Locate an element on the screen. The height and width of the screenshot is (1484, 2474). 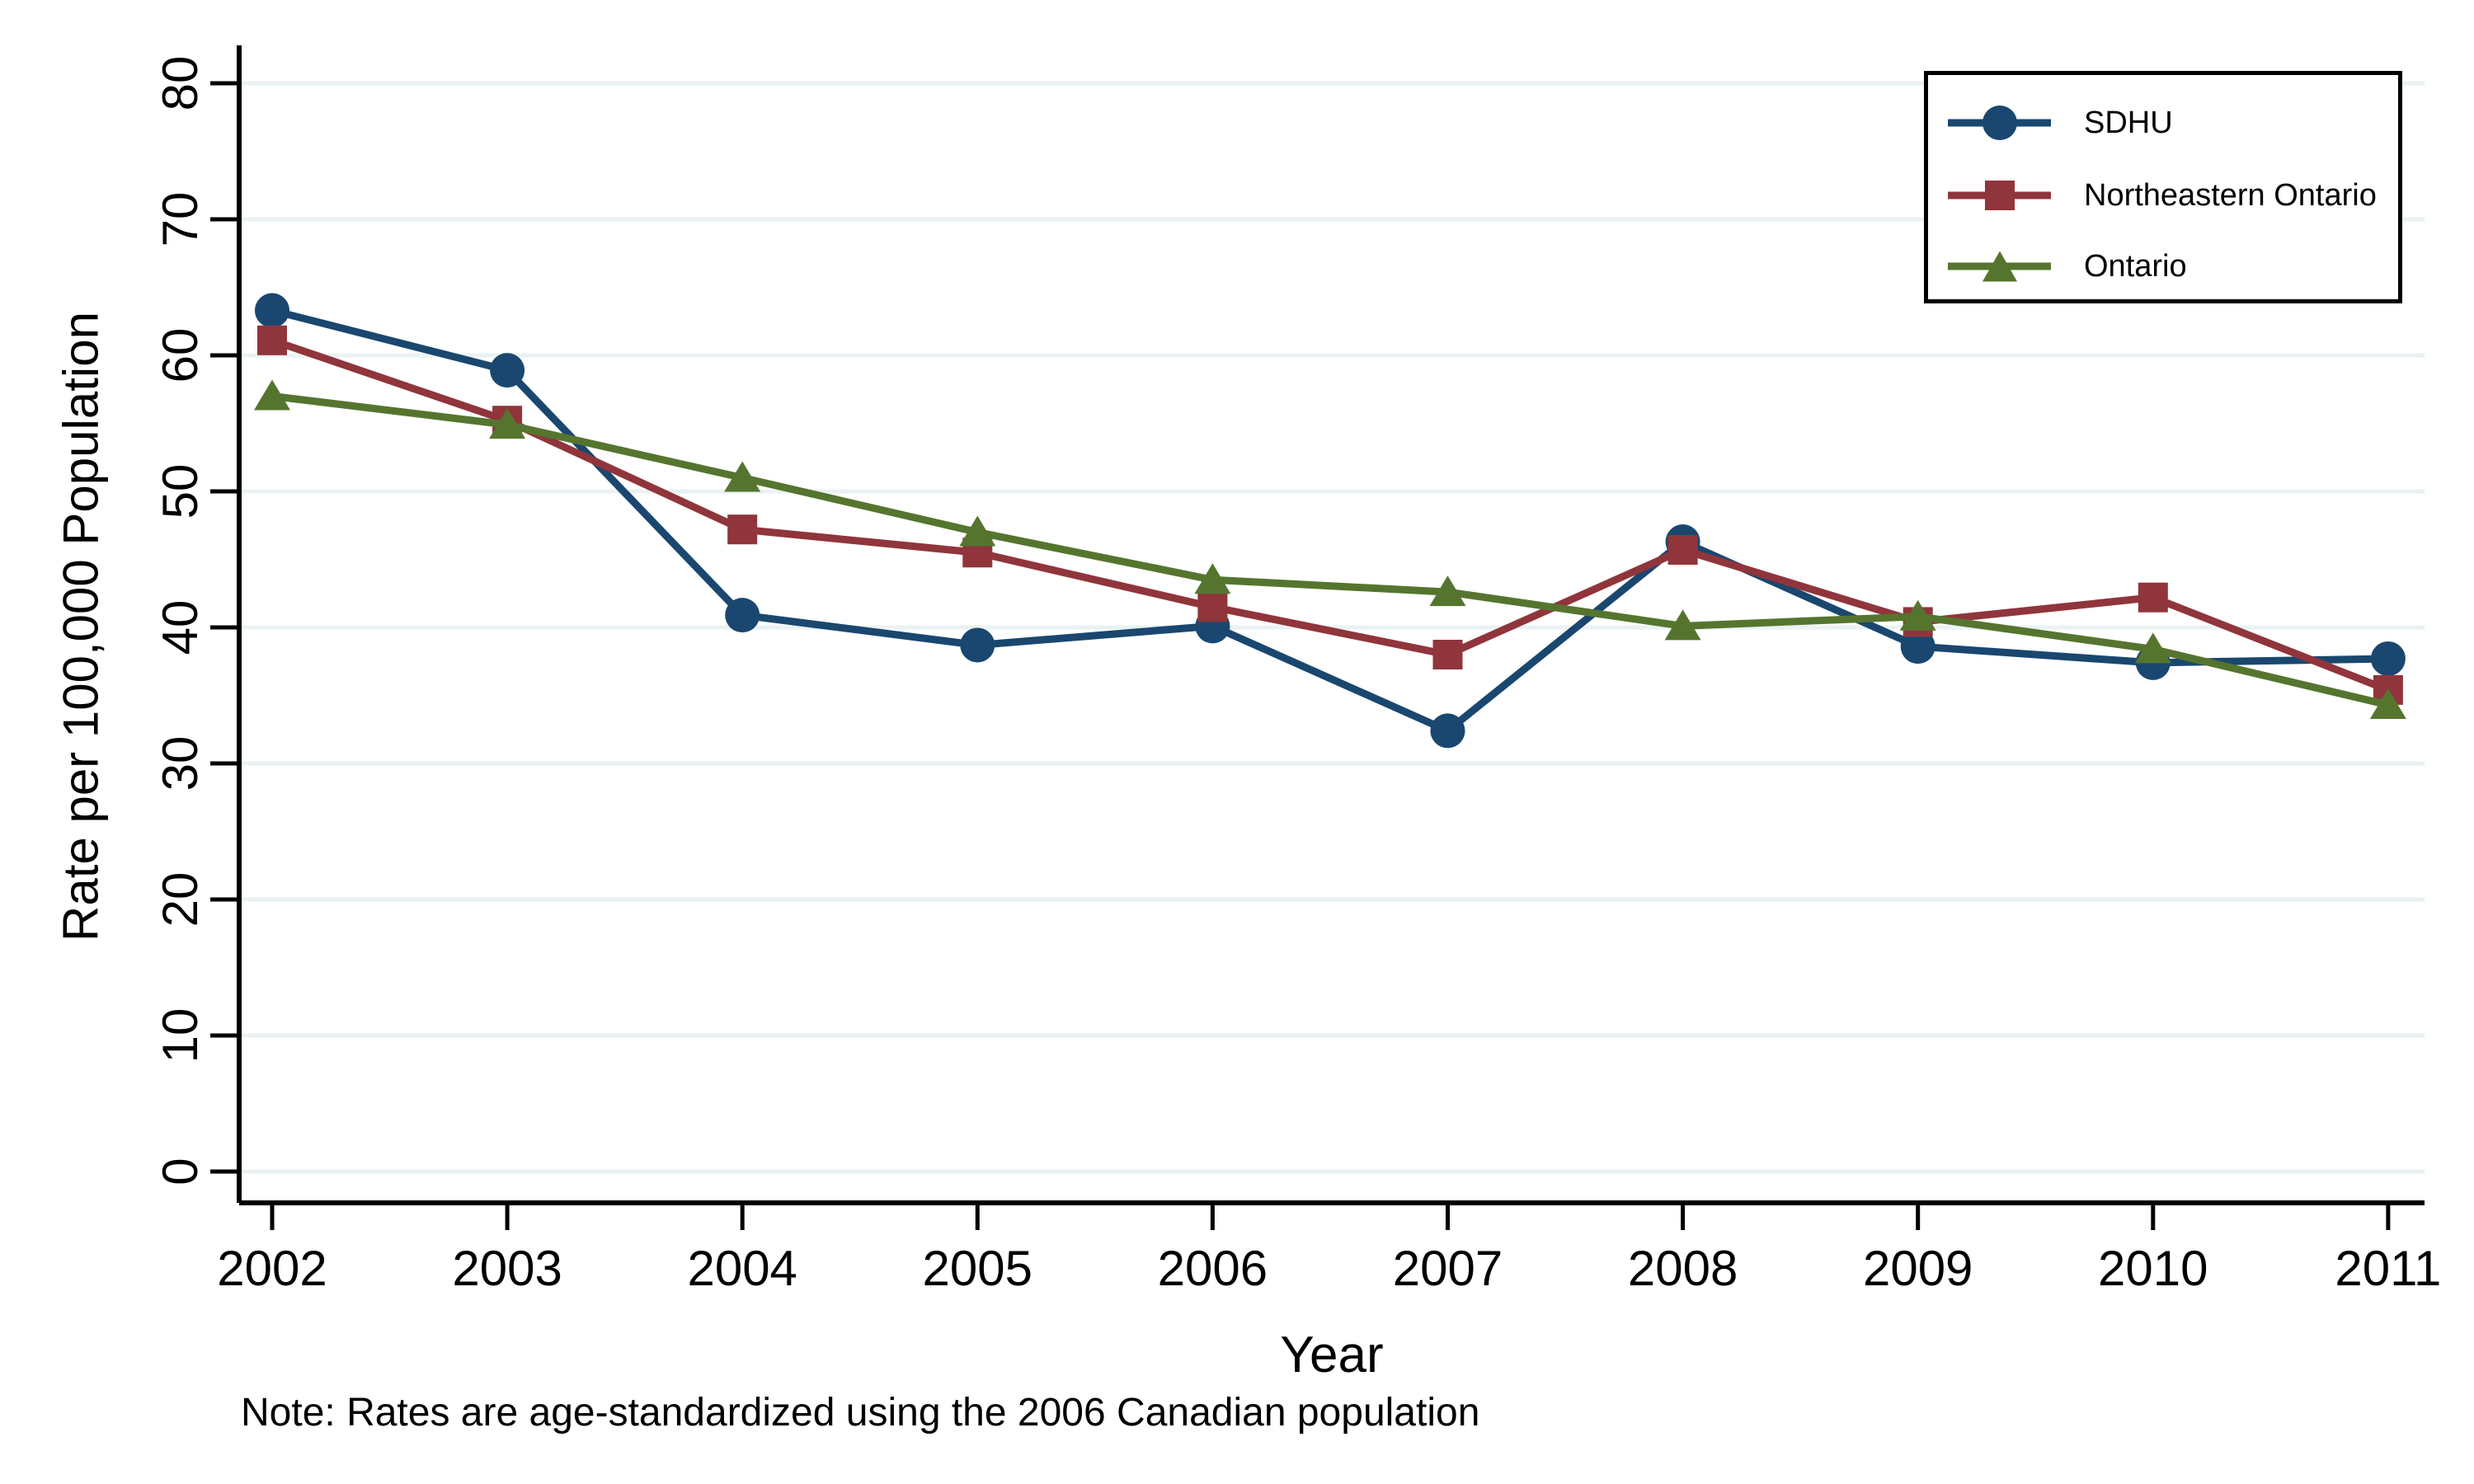
legend-label: Ontario is located at coordinates (2135, 266).